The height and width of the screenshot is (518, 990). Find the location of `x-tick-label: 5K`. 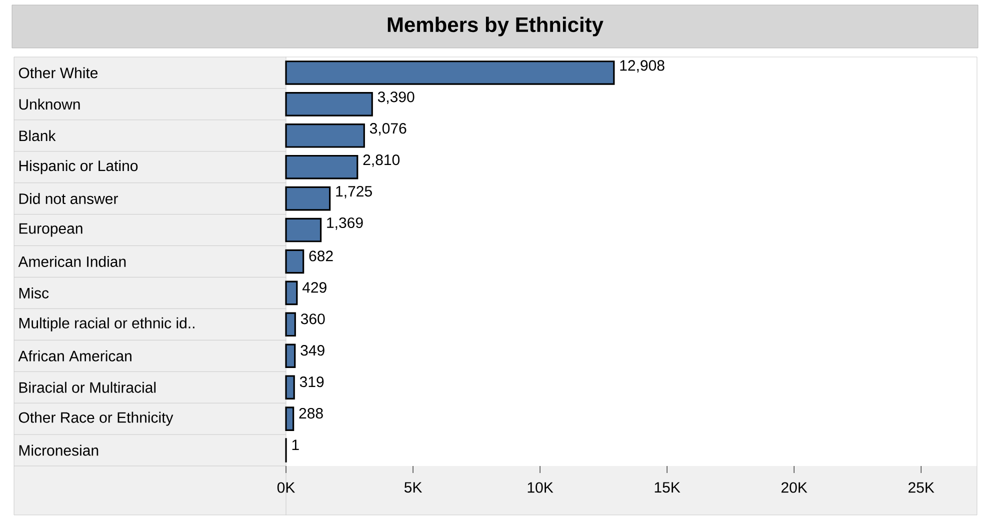

x-tick-label: 5K is located at coordinates (413, 487).